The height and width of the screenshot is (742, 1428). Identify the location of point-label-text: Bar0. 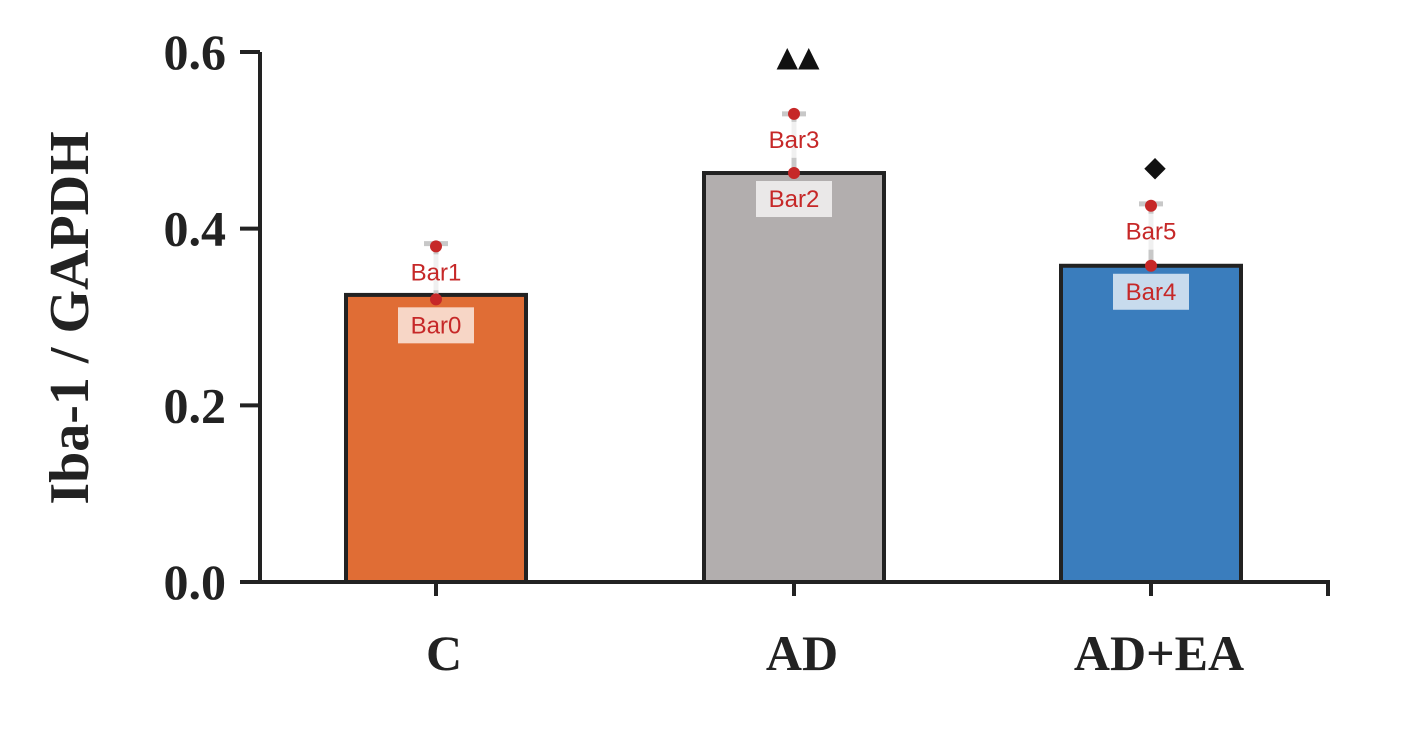
(436, 325).